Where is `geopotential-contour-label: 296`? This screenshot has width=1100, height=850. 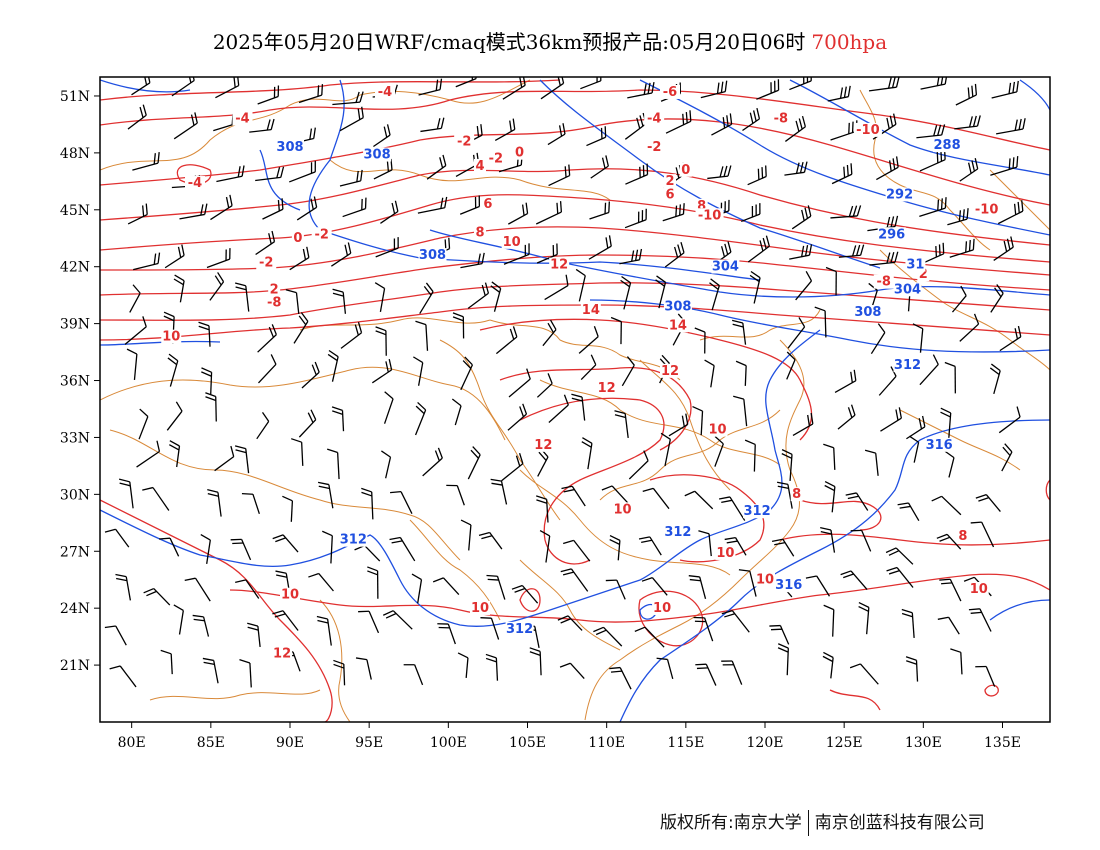
geopotential-contour-label: 296 is located at coordinates (891, 234).